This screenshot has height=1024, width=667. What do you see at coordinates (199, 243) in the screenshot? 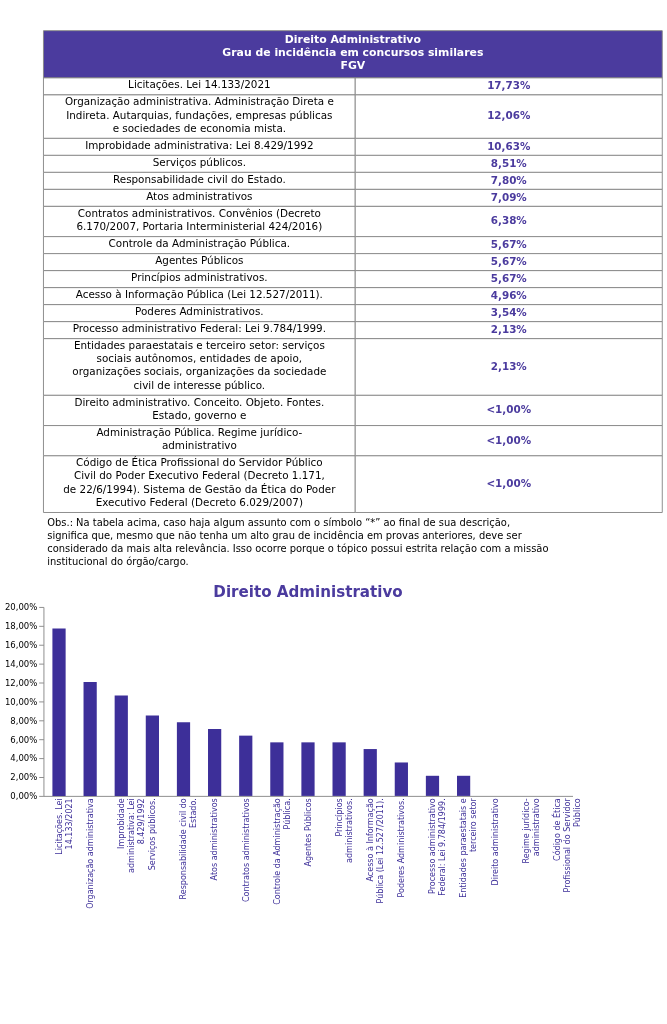
I see `category-label: Controle da Administração Pública.` at bounding box center [199, 243].